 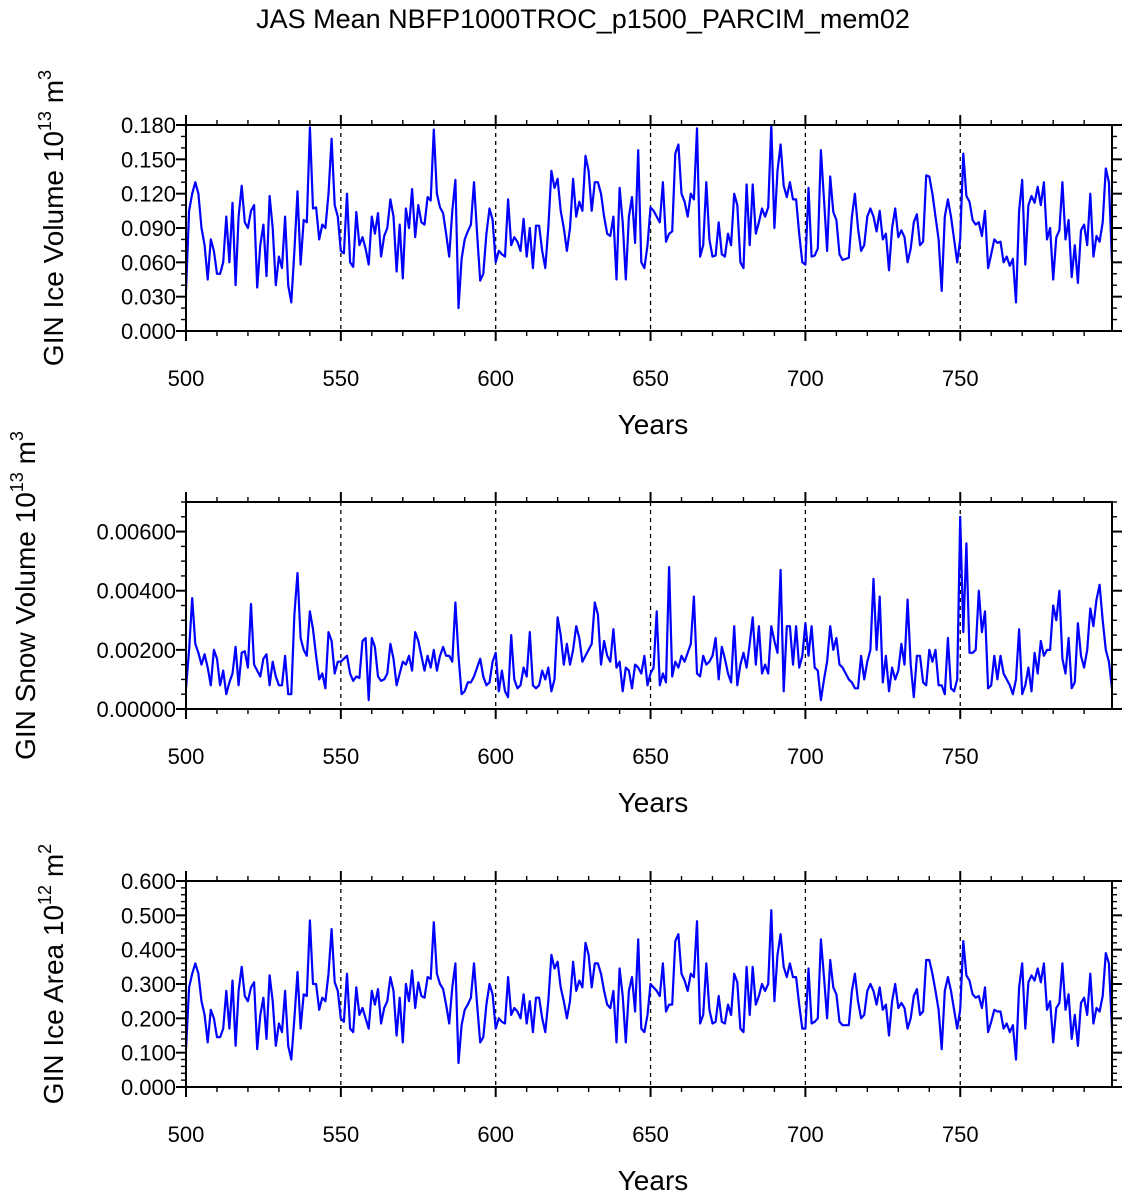 What do you see at coordinates (136, 591) in the screenshot?
I see `y-tick-label: 0.00400` at bounding box center [136, 591].